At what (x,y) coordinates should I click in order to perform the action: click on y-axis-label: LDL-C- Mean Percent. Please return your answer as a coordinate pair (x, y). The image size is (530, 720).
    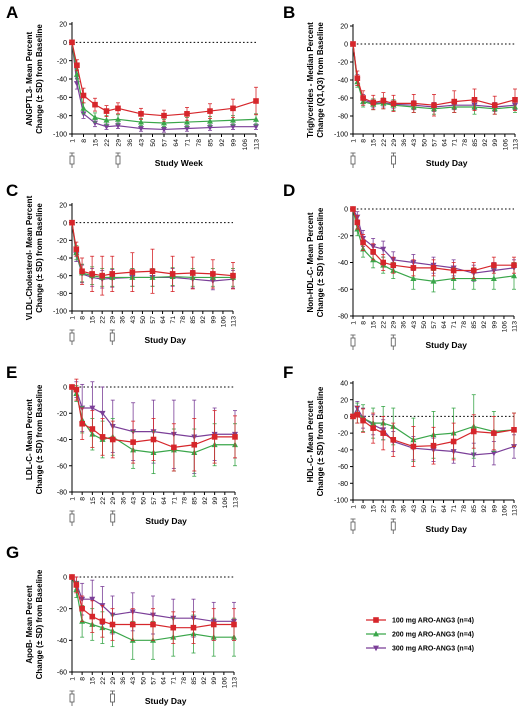
    Looking at the image, I should click on (29, 439).